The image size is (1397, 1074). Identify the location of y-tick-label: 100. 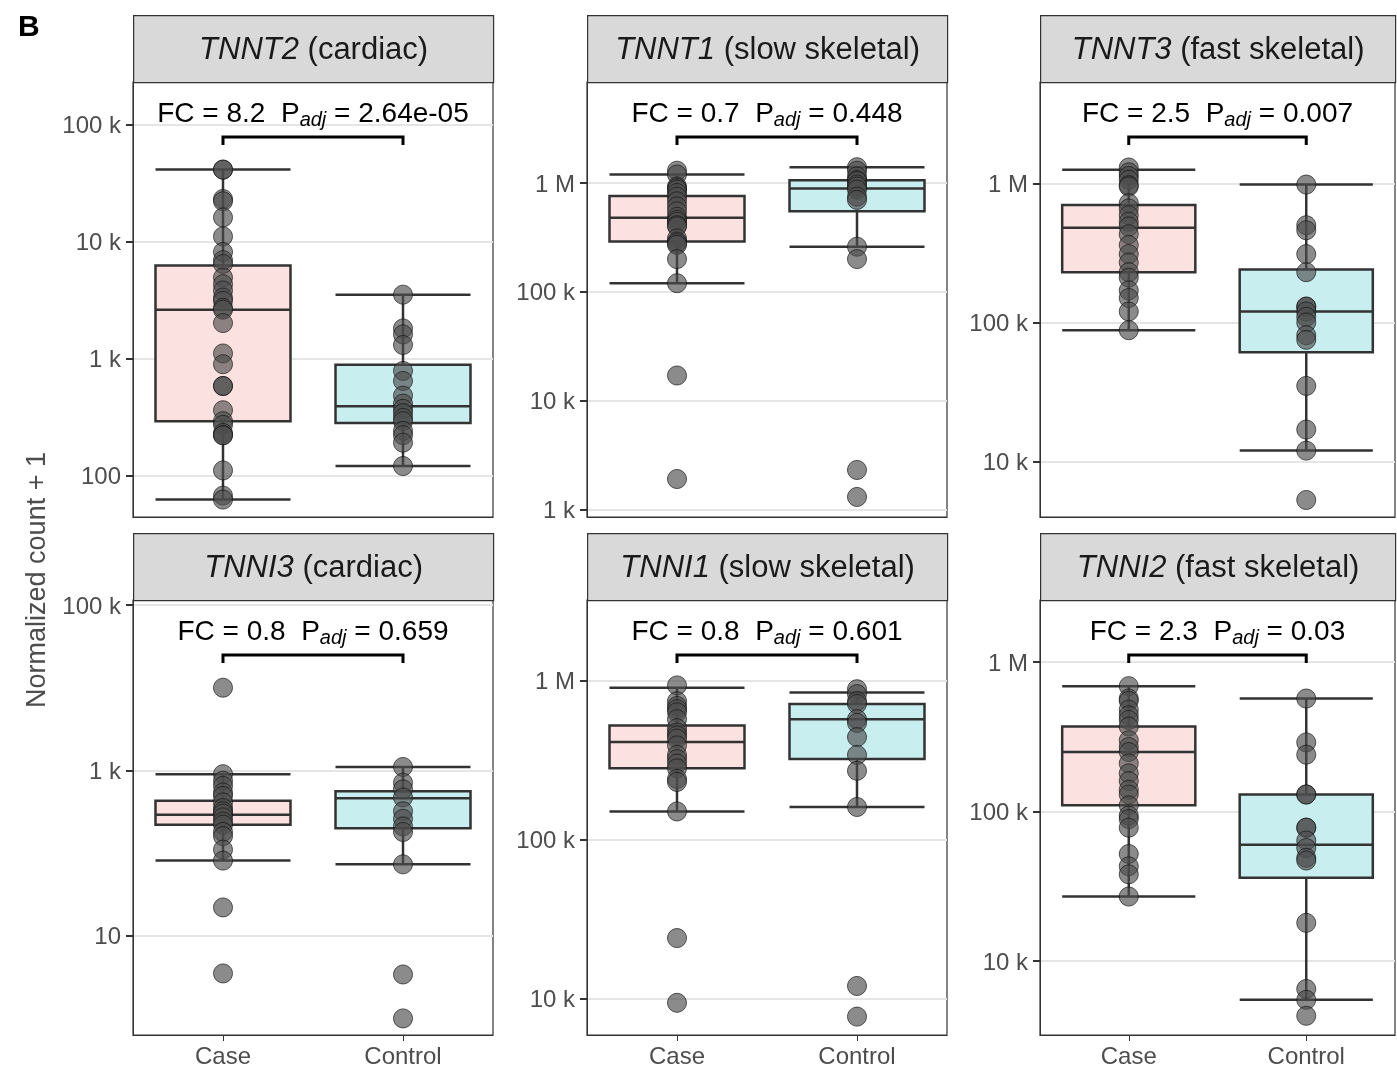
(100, 475).